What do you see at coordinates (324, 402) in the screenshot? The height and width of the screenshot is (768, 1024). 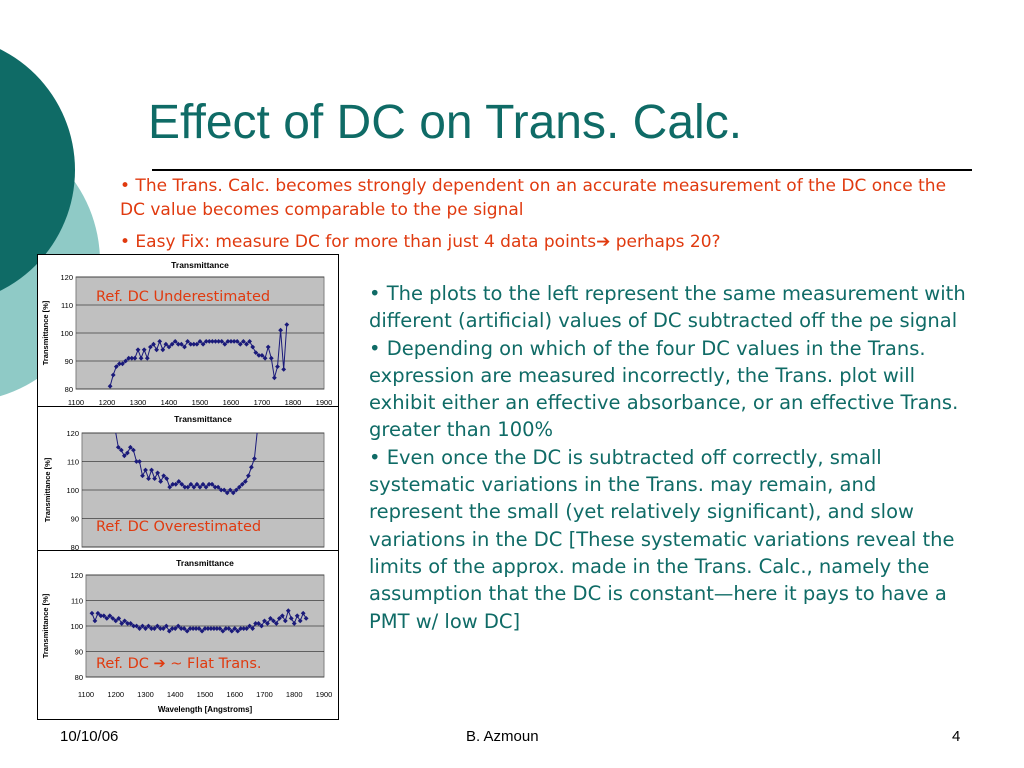 I see `x-tick-label: 1900` at bounding box center [324, 402].